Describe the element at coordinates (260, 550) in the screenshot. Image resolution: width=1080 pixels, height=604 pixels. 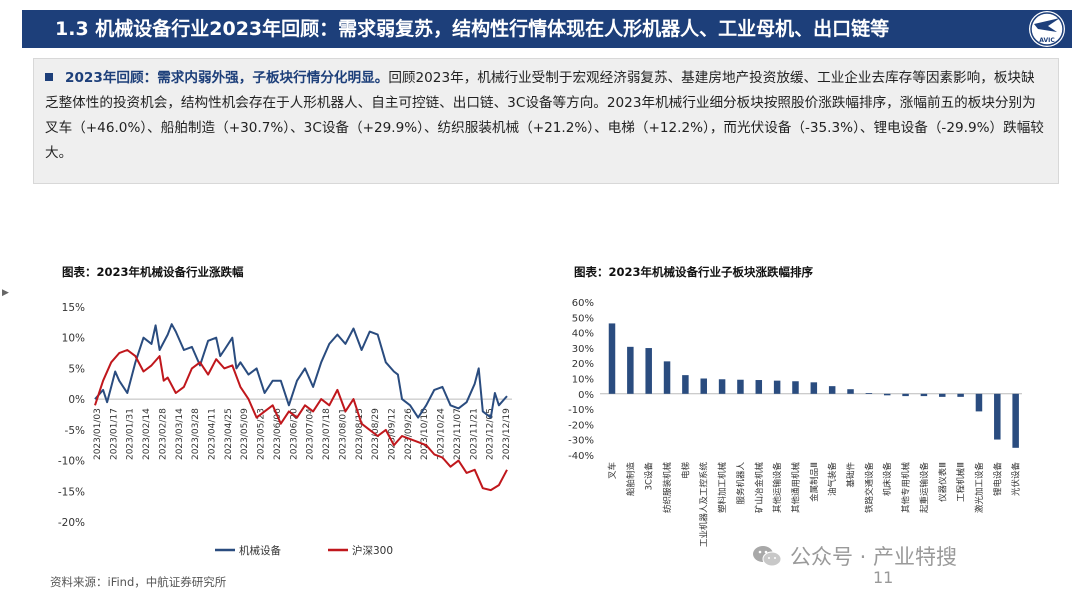
I see `legend-label: 机械设备` at that location.